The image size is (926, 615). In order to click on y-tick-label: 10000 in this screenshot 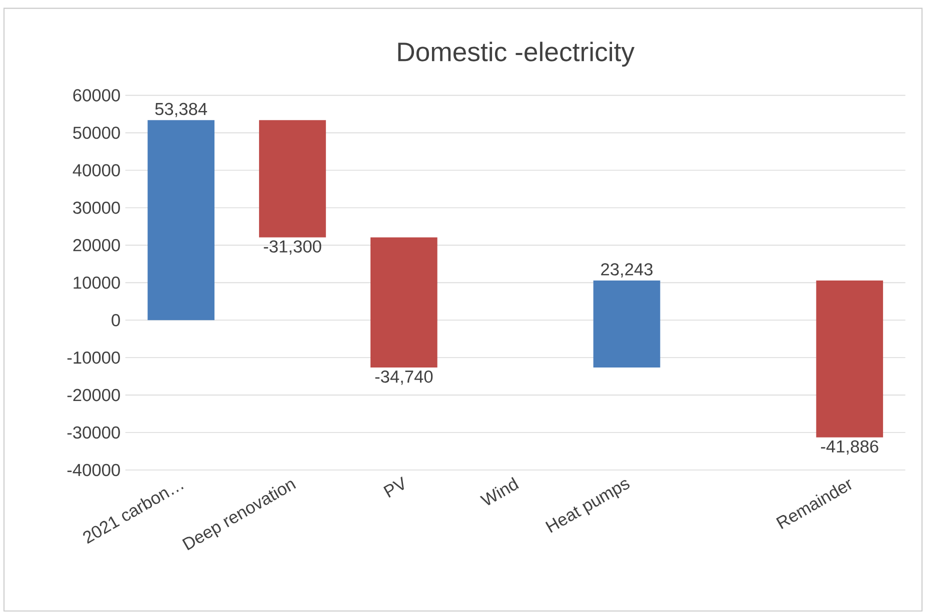, I will do `click(97, 282)`.